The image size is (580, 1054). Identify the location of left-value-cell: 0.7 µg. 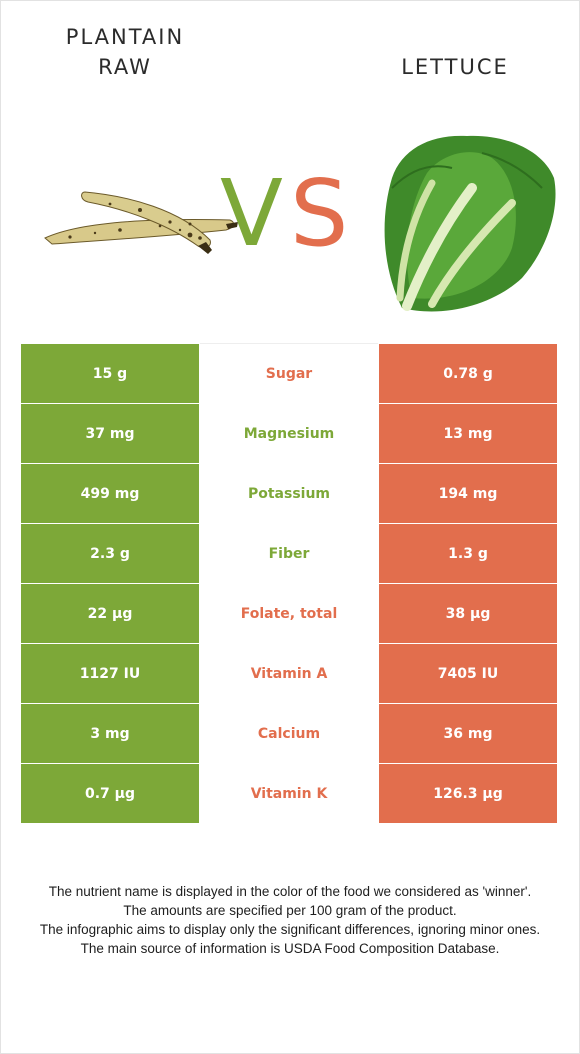
(110, 793).